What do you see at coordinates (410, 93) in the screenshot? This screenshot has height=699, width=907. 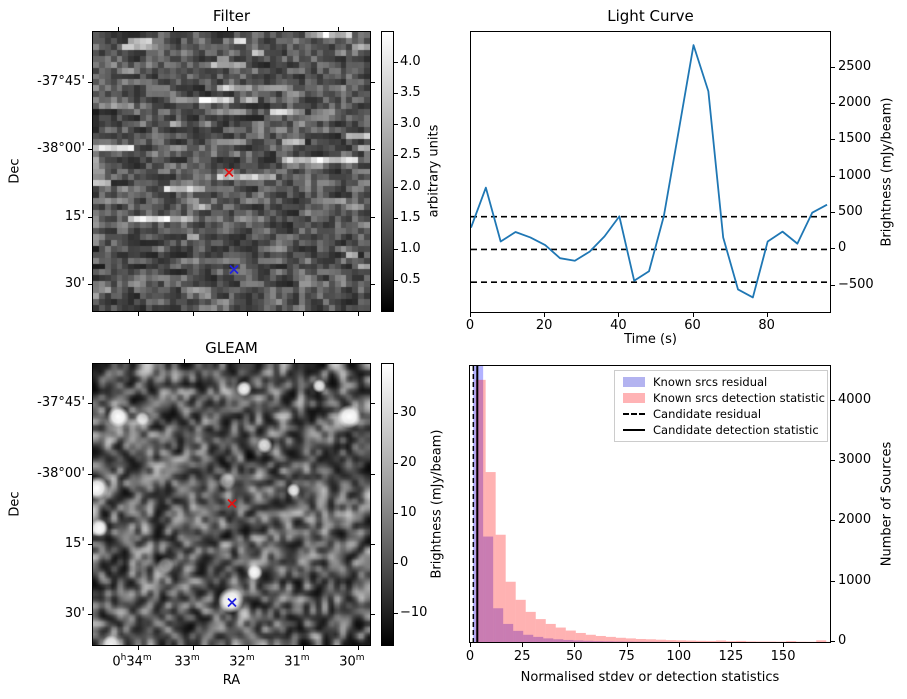 I see `filter-colorbar-tick-label: 3.5` at bounding box center [410, 93].